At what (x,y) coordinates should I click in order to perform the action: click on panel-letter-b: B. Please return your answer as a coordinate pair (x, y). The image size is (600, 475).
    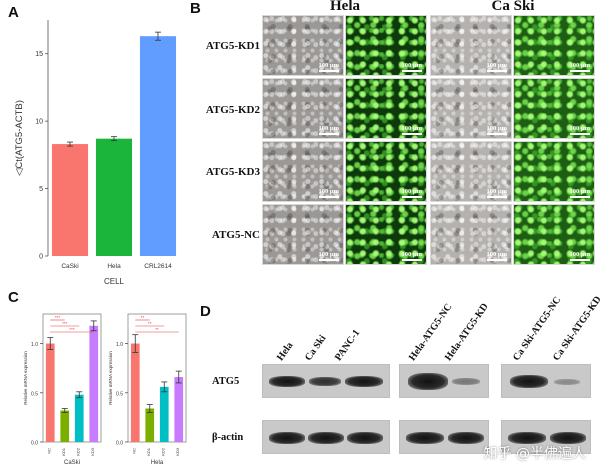
    Looking at the image, I should click on (195, 8).